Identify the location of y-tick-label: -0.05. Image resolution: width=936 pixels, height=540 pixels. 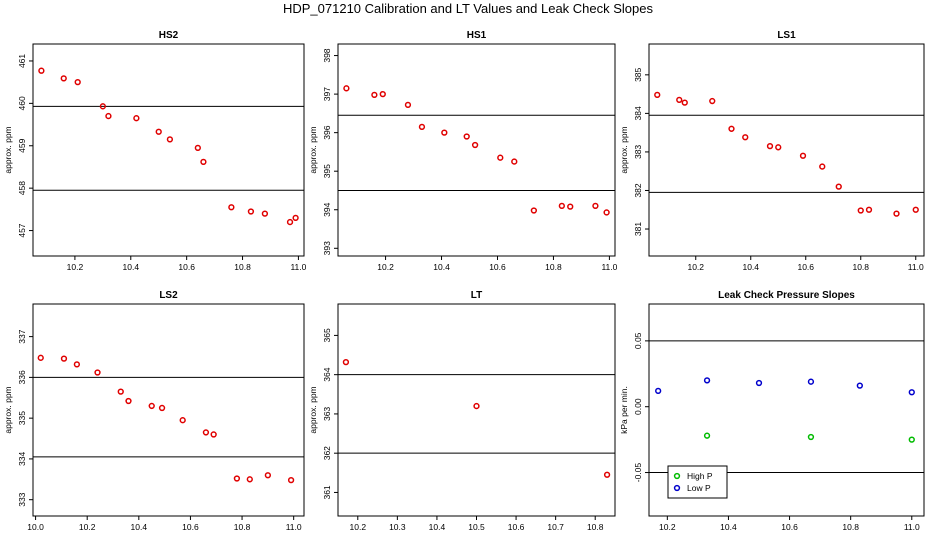
(638, 473).